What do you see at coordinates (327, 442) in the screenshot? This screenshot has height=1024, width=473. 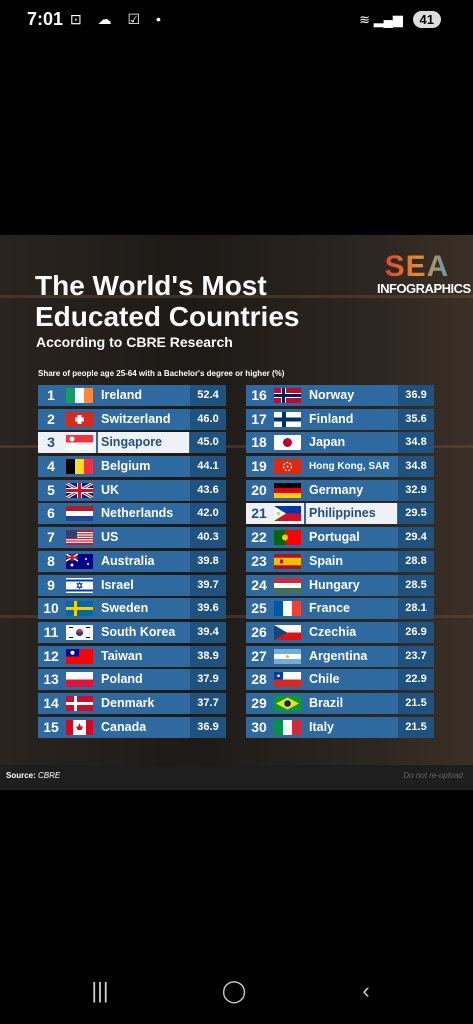 I see `country-name: Japan` at bounding box center [327, 442].